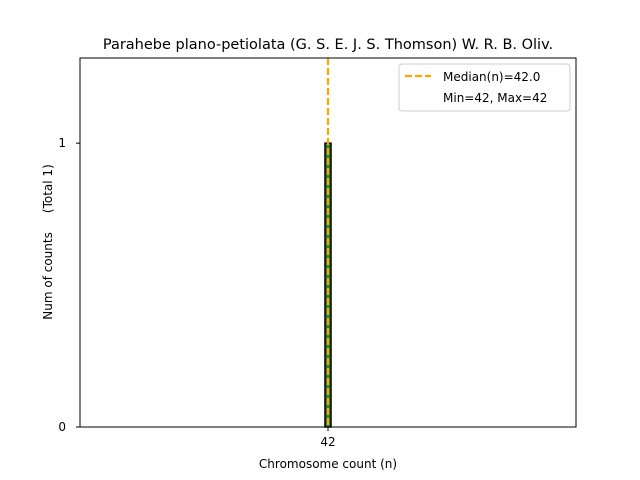  What do you see at coordinates (328, 464) in the screenshot?
I see `x-axis-label: Chromosome count (n)` at bounding box center [328, 464].